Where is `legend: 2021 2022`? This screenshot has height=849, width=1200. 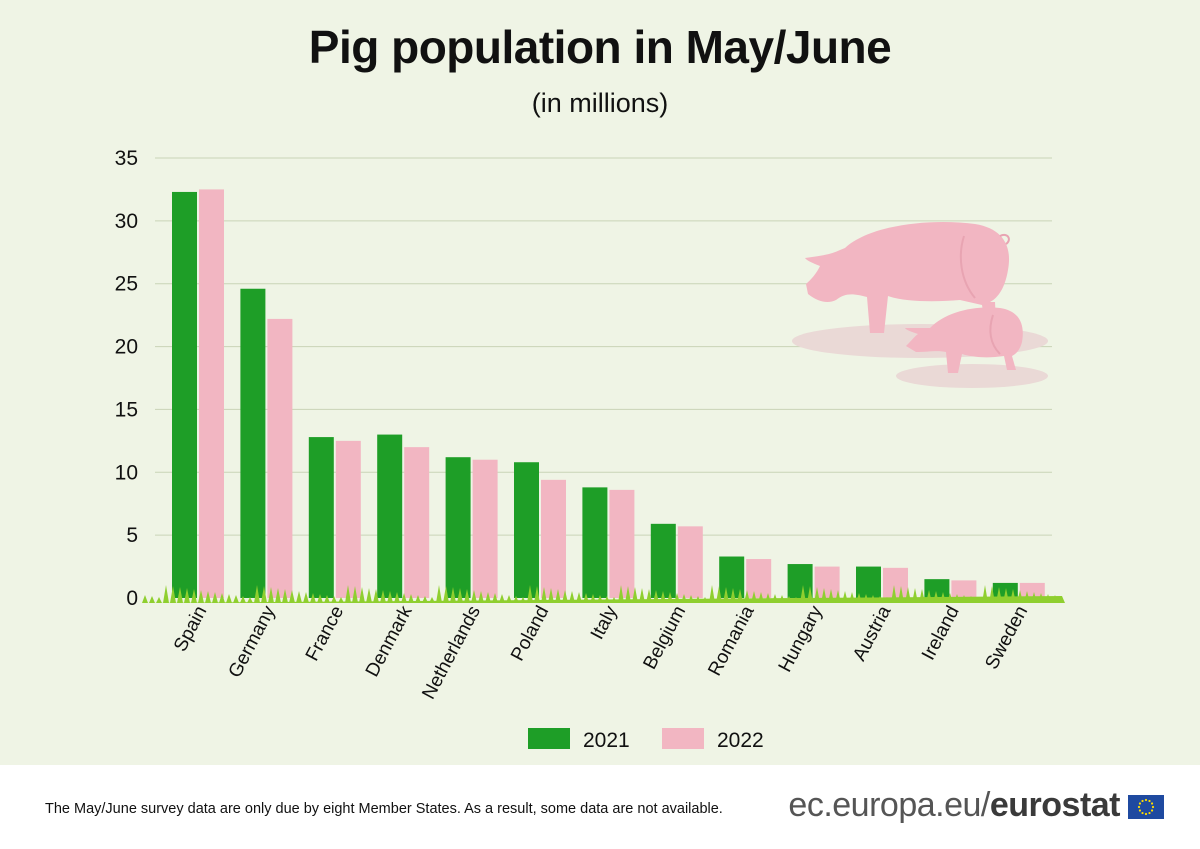
legend: 2021 2022 is located at coordinates (646, 740).